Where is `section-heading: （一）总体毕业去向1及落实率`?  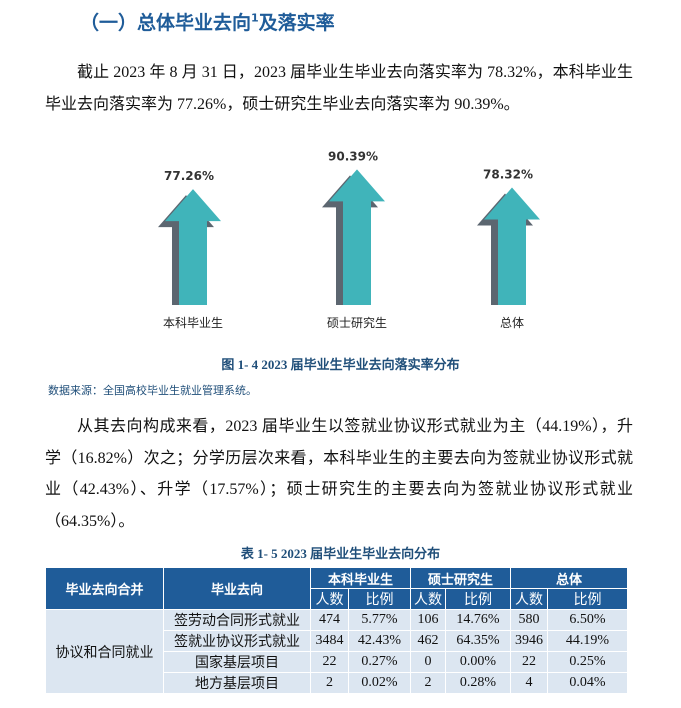 section-heading: （一）总体毕业去向1及落实率 is located at coordinates (207, 21).